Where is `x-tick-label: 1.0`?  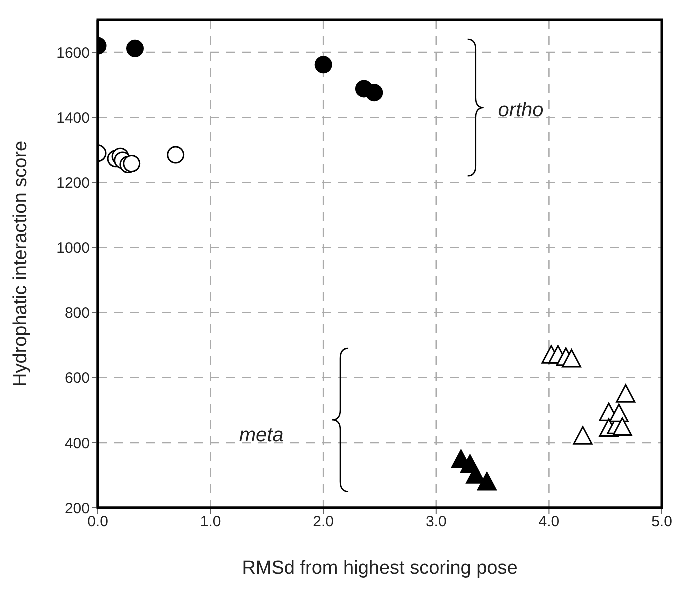 x-tick-label: 1.0 is located at coordinates (211, 522).